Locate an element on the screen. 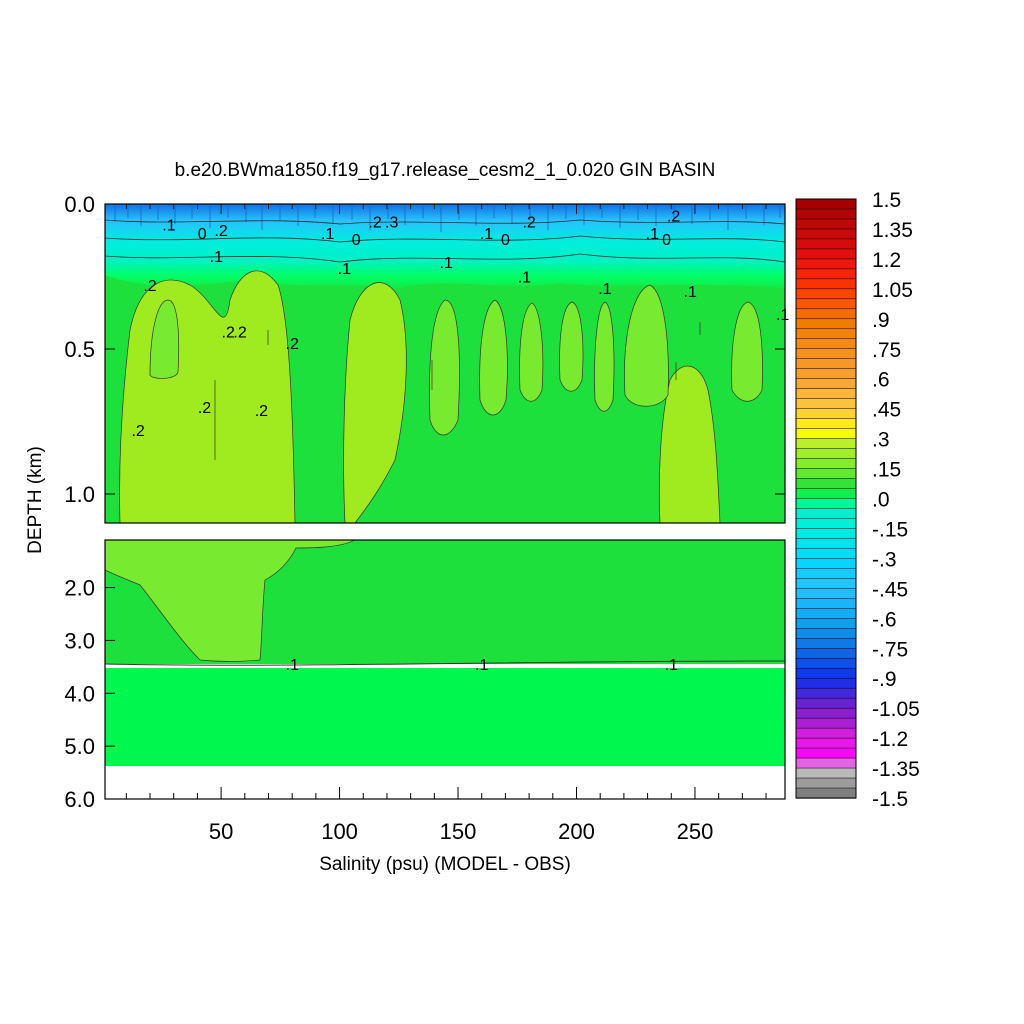  light-green-columns is located at coordinates (456, 360).